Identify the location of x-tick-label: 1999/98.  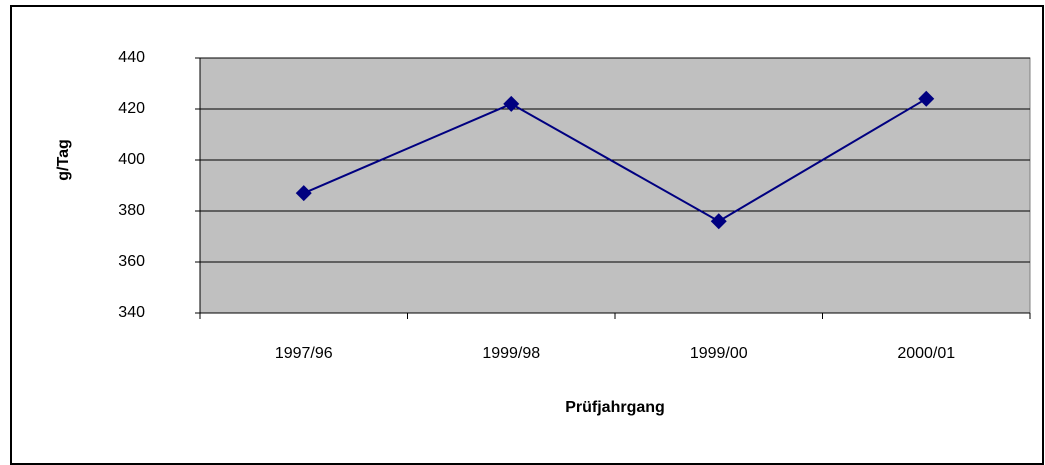
(511, 353).